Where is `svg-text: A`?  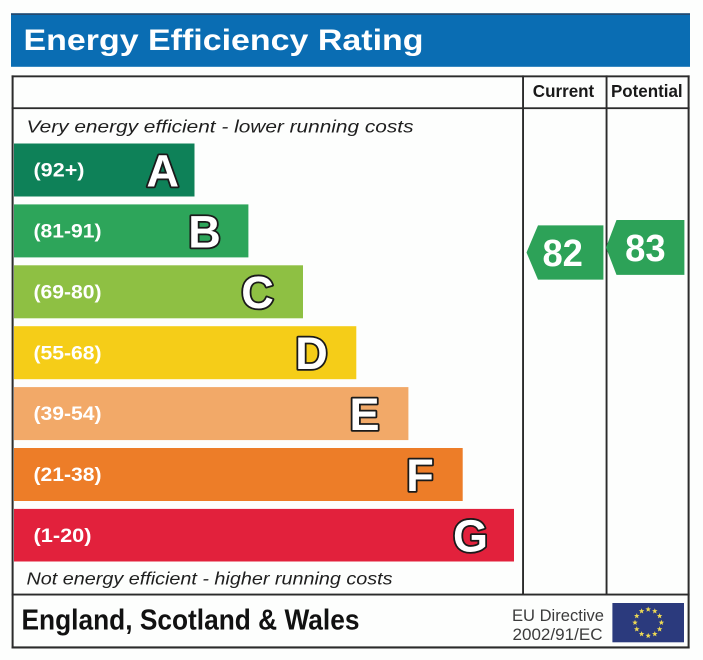
svg-text: A is located at coordinates (162, 170).